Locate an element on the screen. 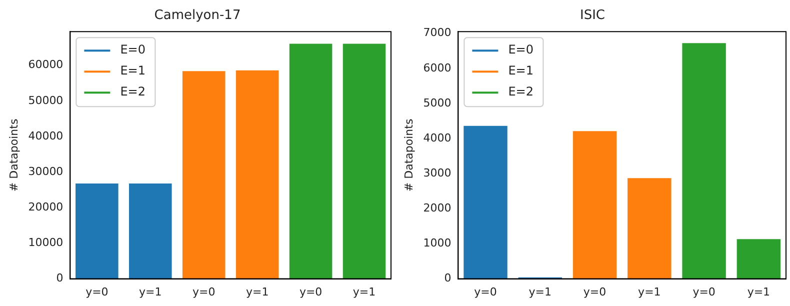 The width and height of the screenshot is (790, 306). y-tick-label: 20000 is located at coordinates (46, 207).